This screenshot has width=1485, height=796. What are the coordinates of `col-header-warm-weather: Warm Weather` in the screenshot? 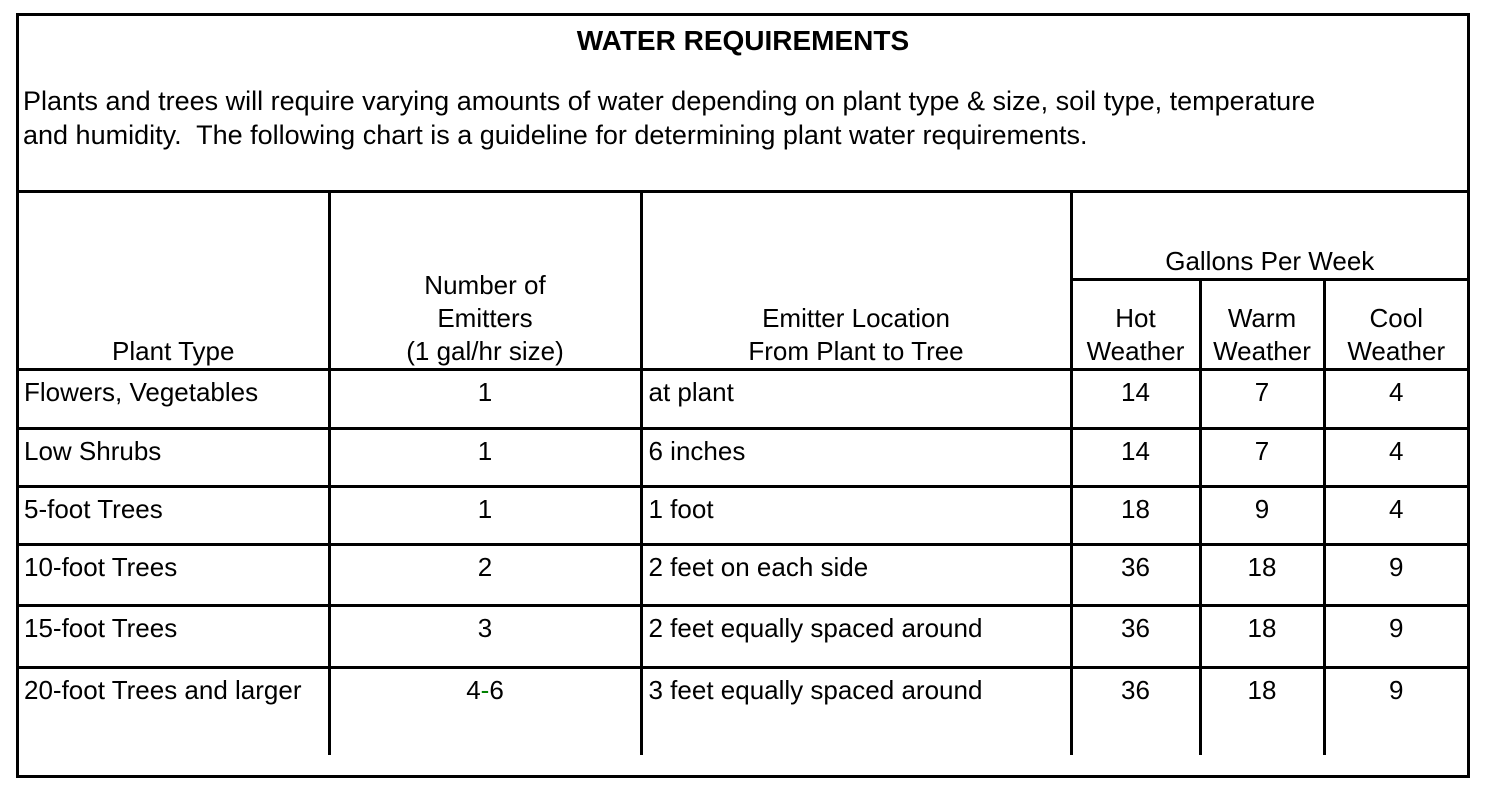 It's located at (1262, 324).